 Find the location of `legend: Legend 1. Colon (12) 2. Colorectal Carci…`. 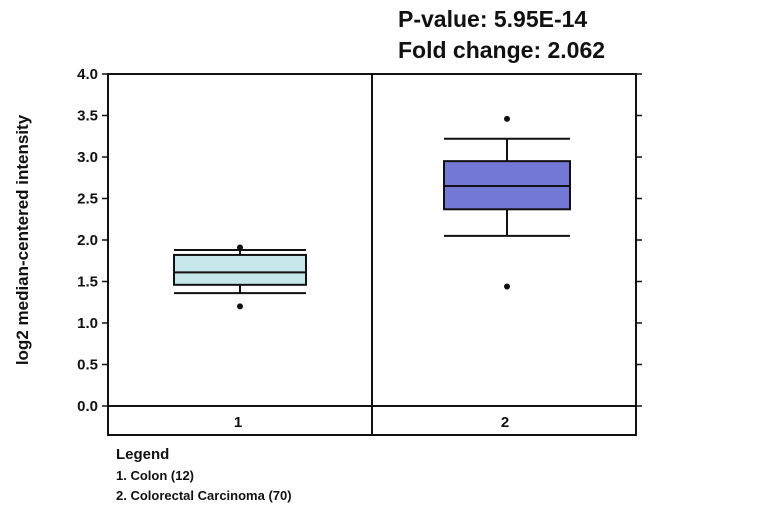

legend: Legend 1. Colon (12) 2. Colorectal Carci… is located at coordinates (204, 476).